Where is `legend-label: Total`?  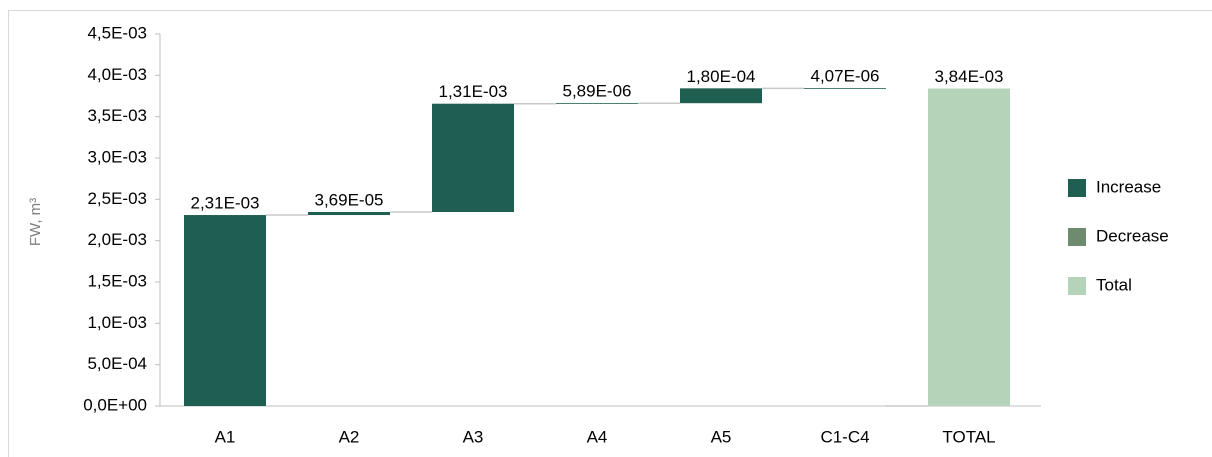 legend-label: Total is located at coordinates (1114, 284).